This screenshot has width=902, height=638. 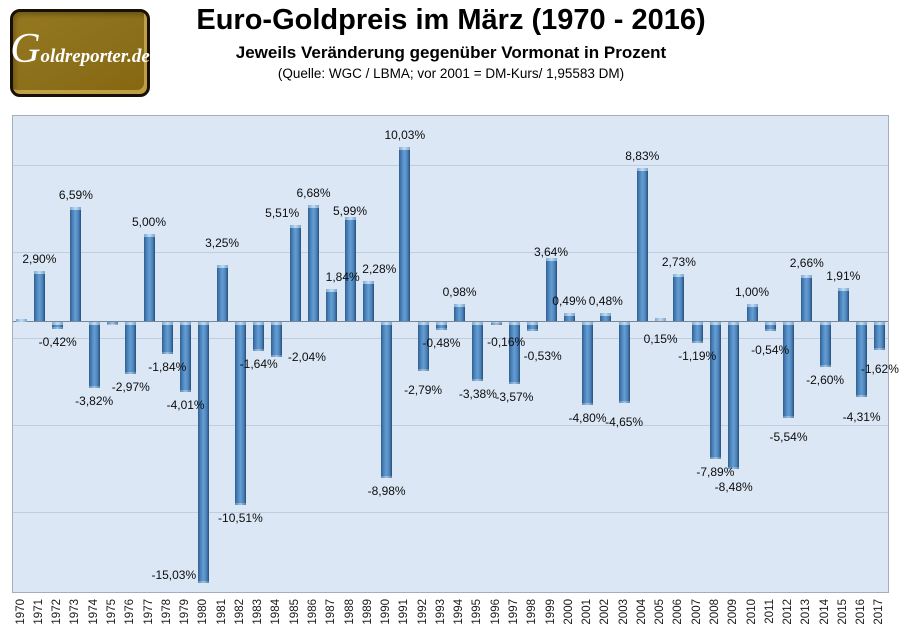 What do you see at coordinates (167, 338) in the screenshot?
I see `bar-1978` at bounding box center [167, 338].